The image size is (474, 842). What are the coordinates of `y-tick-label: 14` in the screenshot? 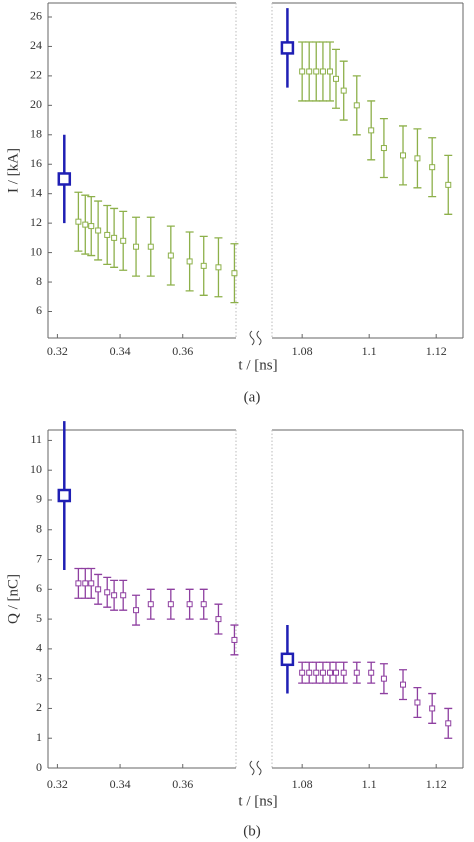 It's located at (36, 192).